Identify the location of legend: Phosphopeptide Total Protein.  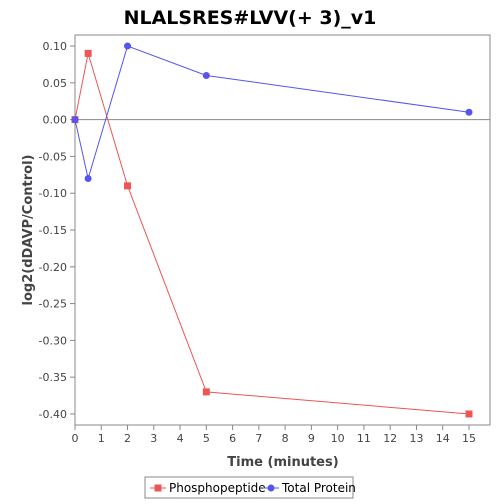
(250, 487).